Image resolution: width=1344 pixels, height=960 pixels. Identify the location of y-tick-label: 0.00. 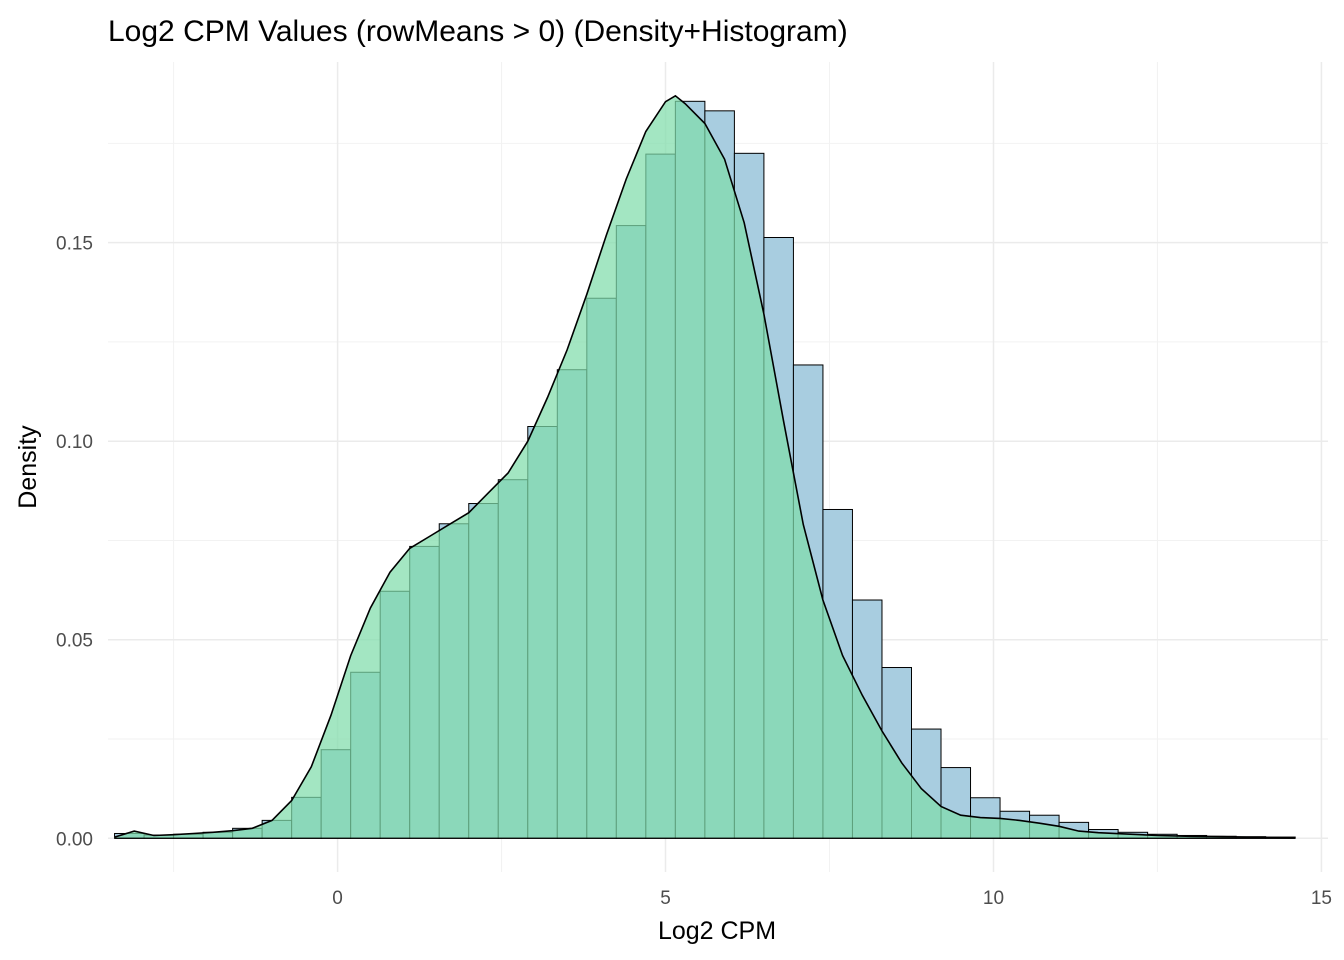
(74, 839).